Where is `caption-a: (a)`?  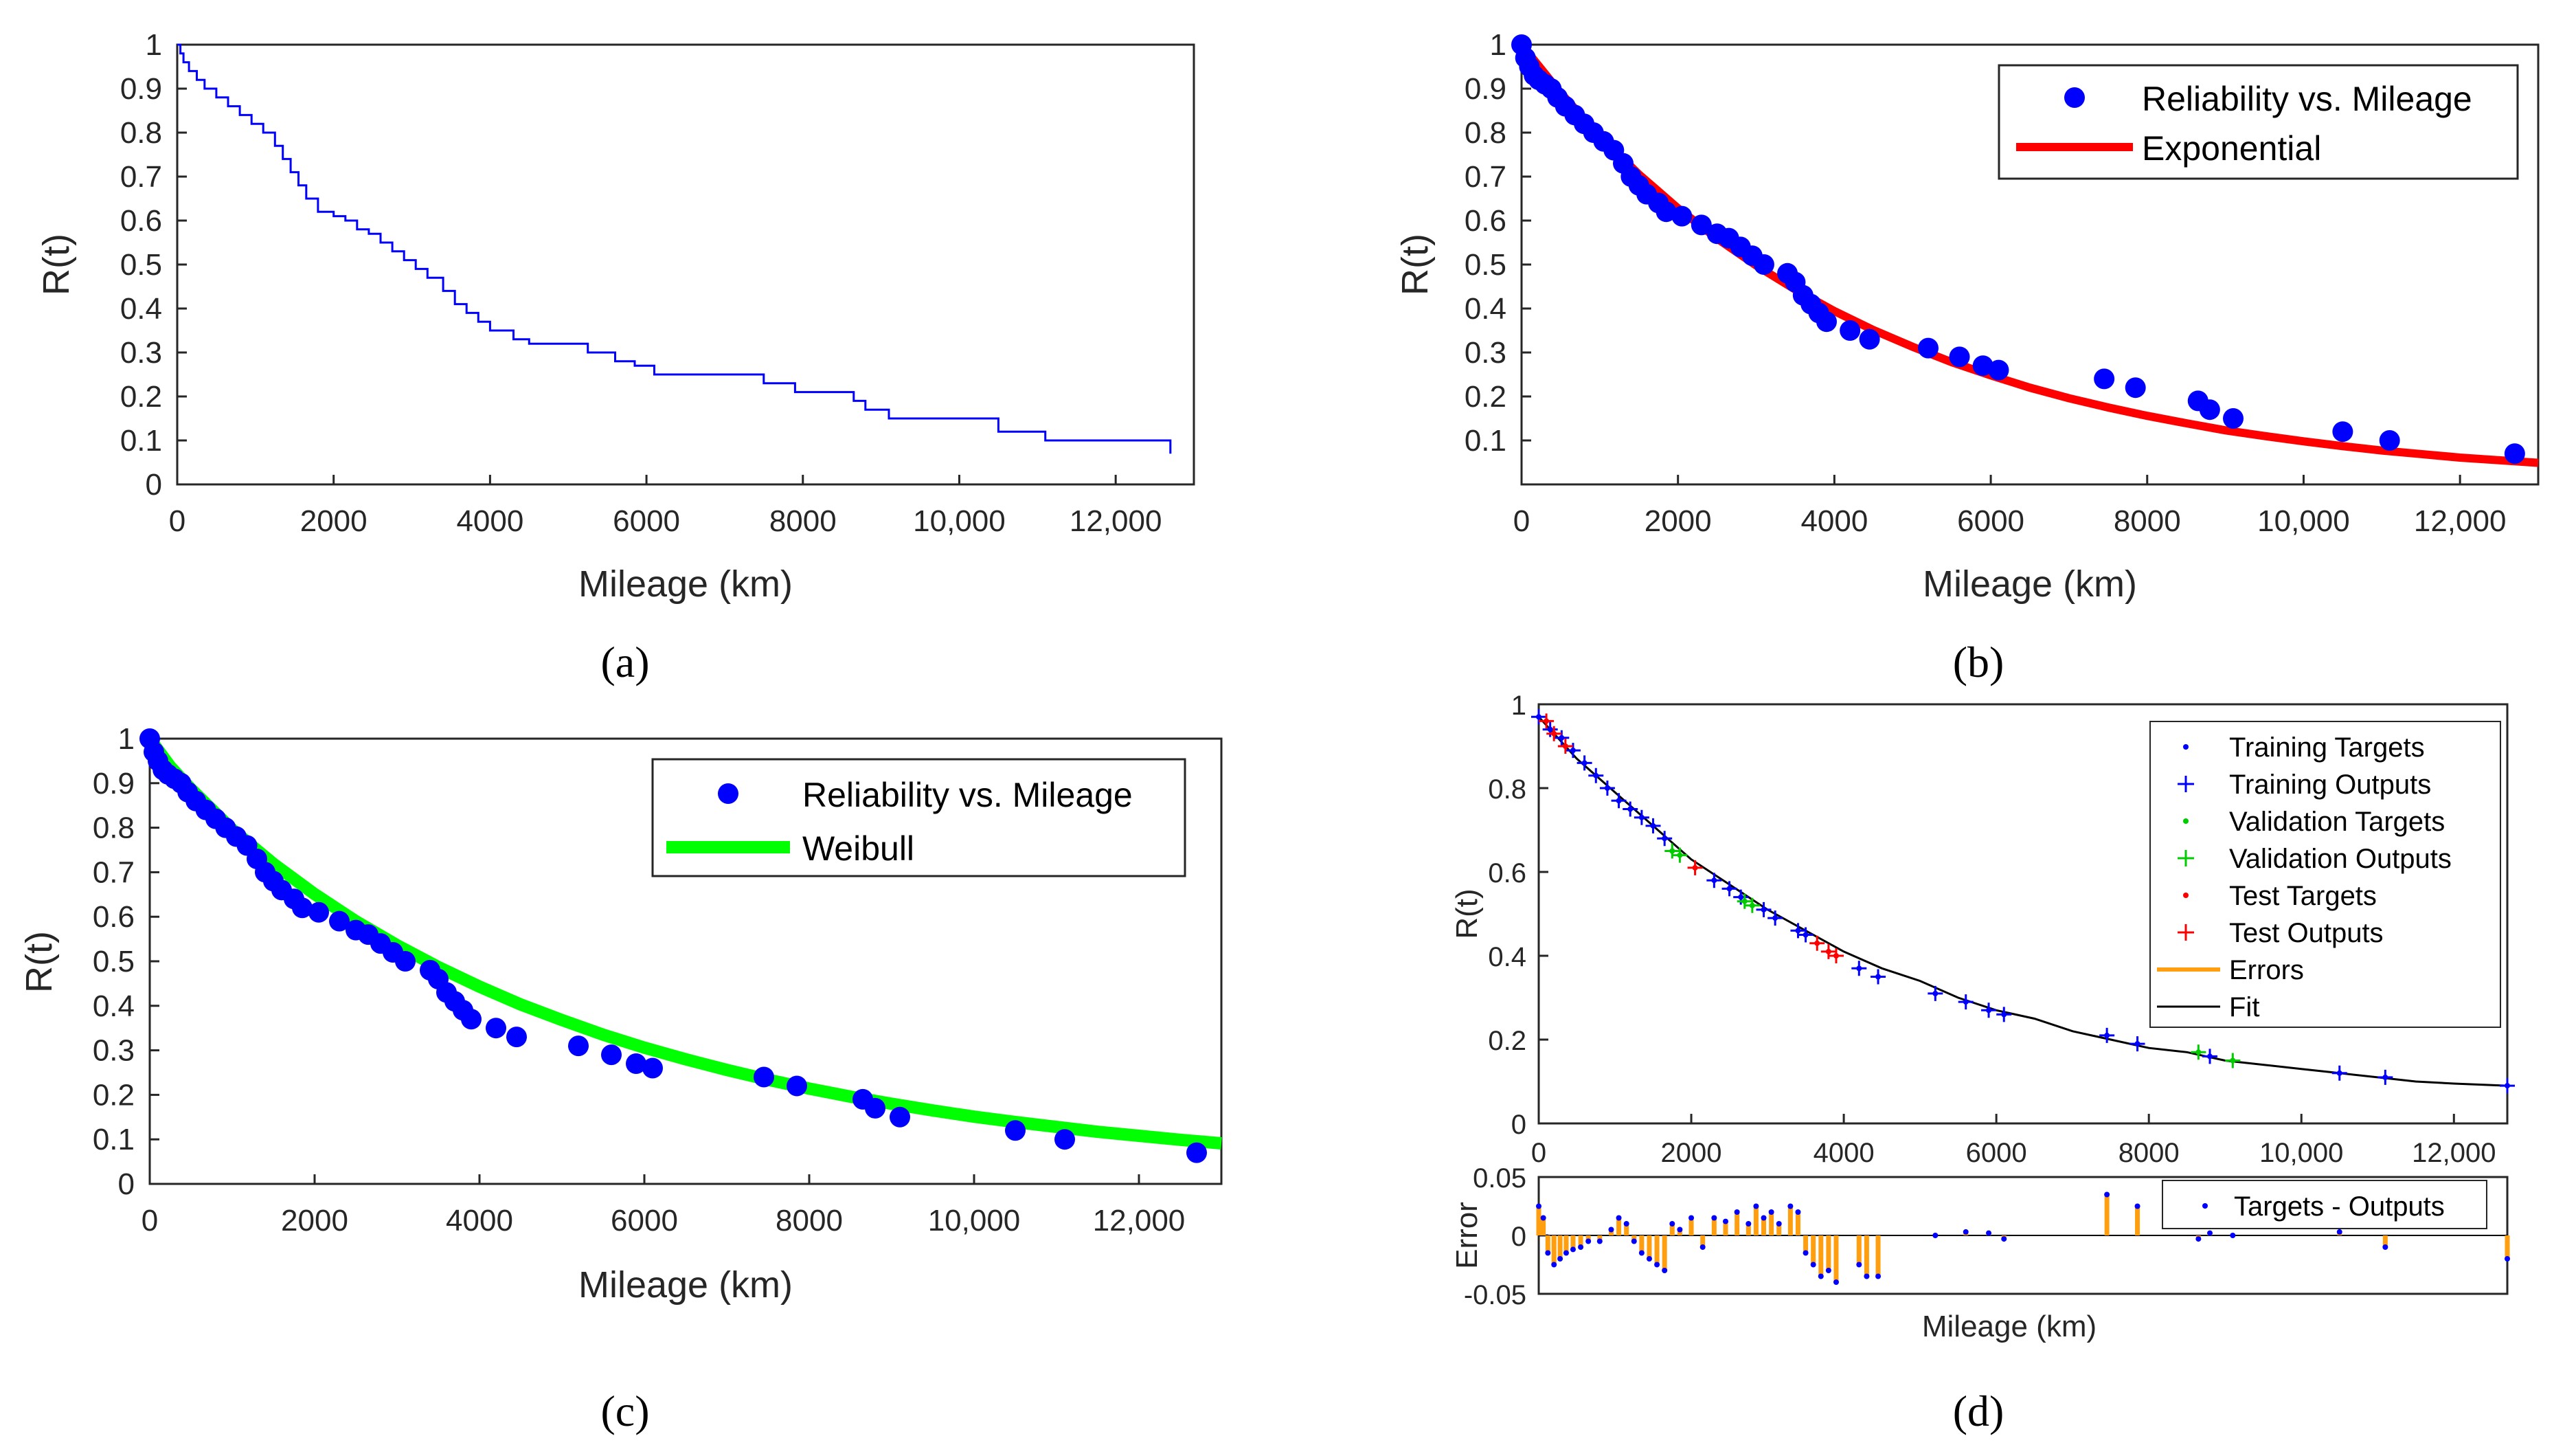
caption-a: (a) is located at coordinates (624, 662).